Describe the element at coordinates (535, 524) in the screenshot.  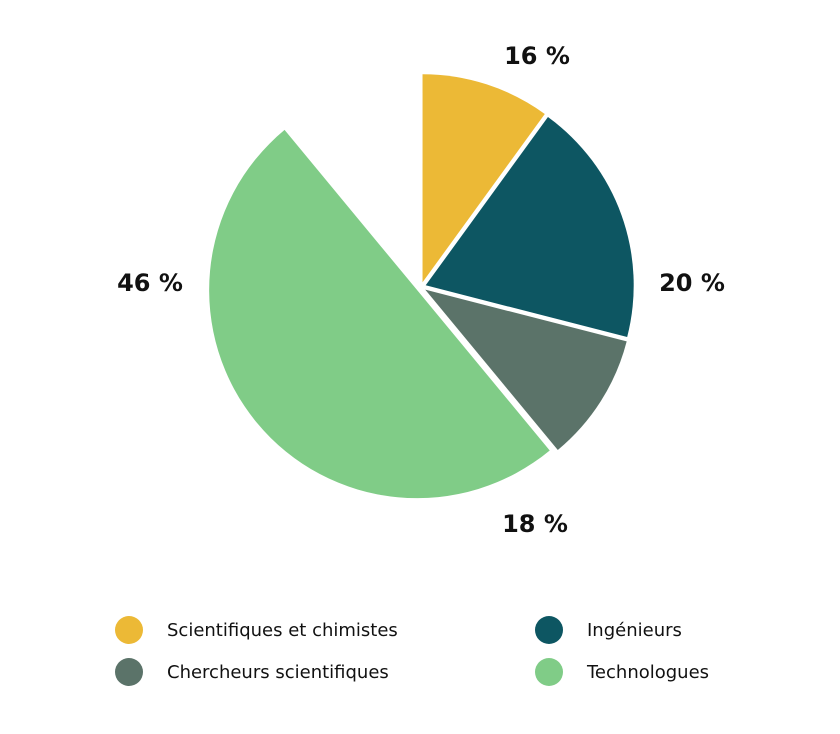
I see `data-label-chercheurs: 18 %` at that location.